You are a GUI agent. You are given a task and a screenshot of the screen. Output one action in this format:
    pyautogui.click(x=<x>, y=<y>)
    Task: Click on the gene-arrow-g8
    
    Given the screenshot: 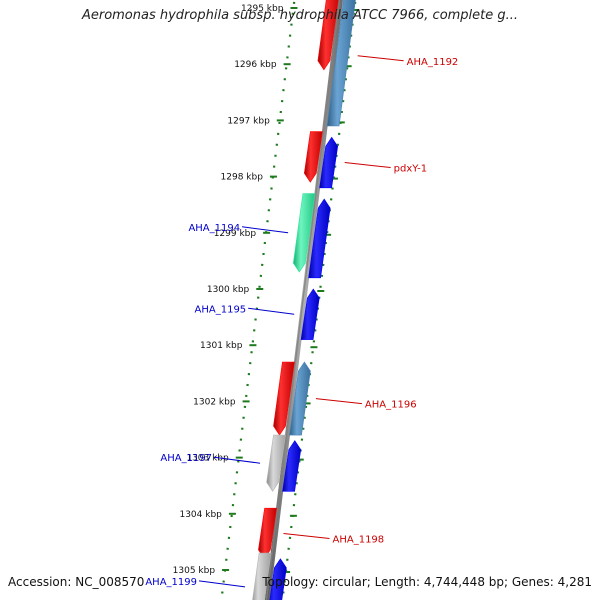 What is the action you would take?
    pyautogui.click(x=284, y=398)
    